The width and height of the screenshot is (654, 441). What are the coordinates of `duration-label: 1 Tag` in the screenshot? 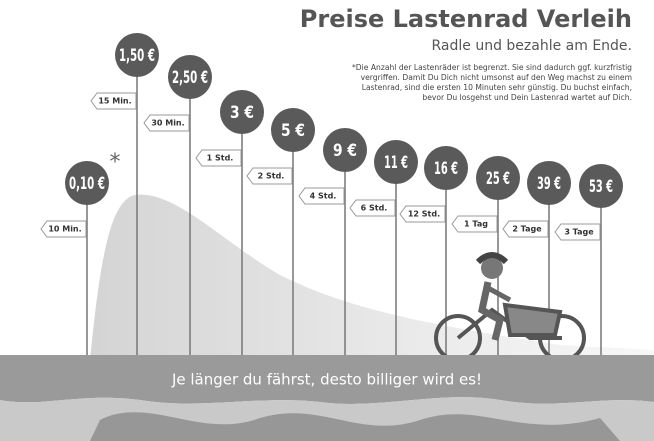 It's located at (476, 224).